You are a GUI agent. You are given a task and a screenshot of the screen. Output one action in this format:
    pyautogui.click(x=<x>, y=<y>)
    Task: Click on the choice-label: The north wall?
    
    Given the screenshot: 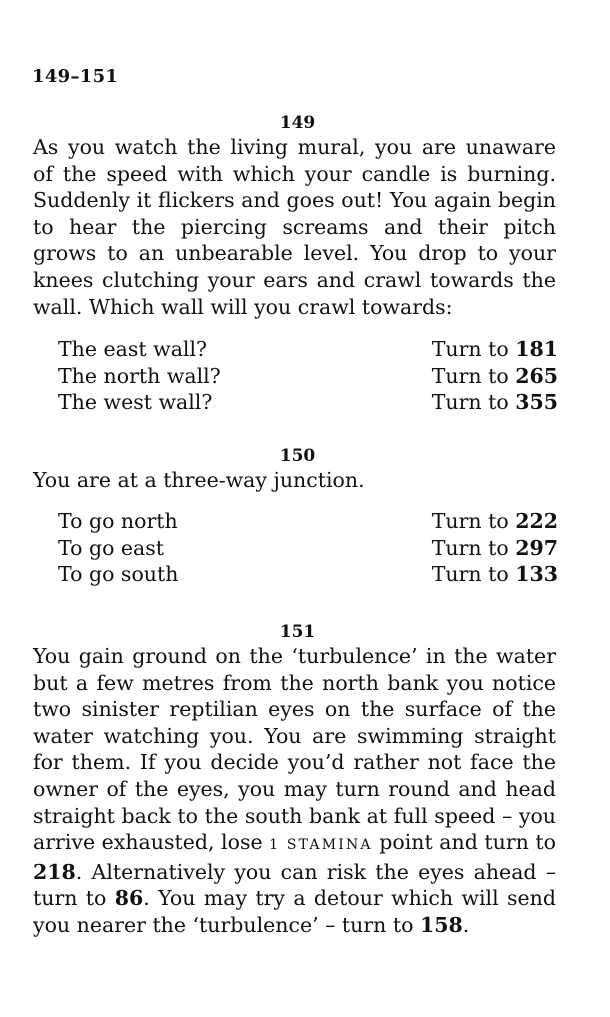 What is the action you would take?
    pyautogui.click(x=139, y=375)
    